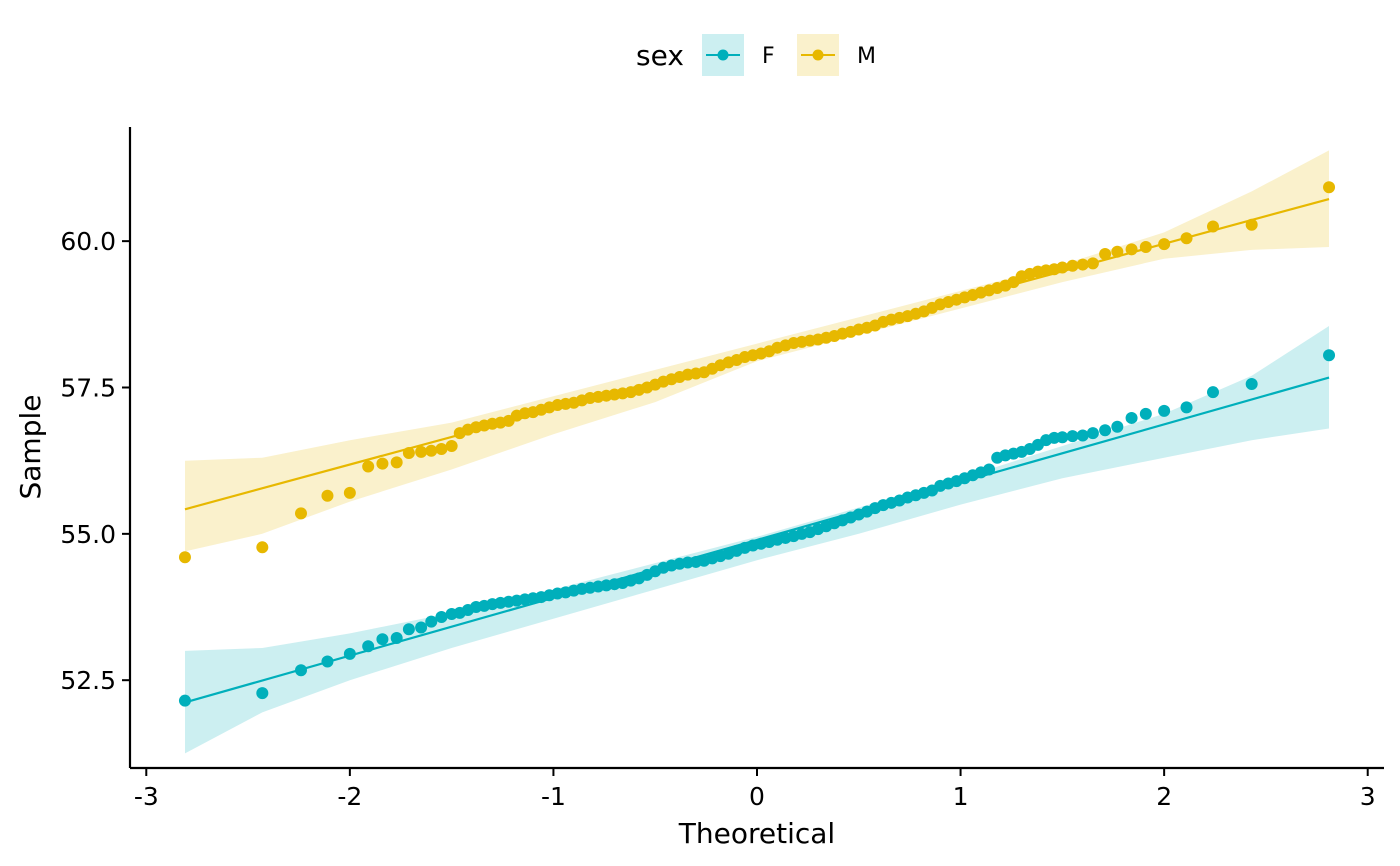  Describe the element at coordinates (961, 796) in the screenshot. I see `x-tick-label: 1` at that location.